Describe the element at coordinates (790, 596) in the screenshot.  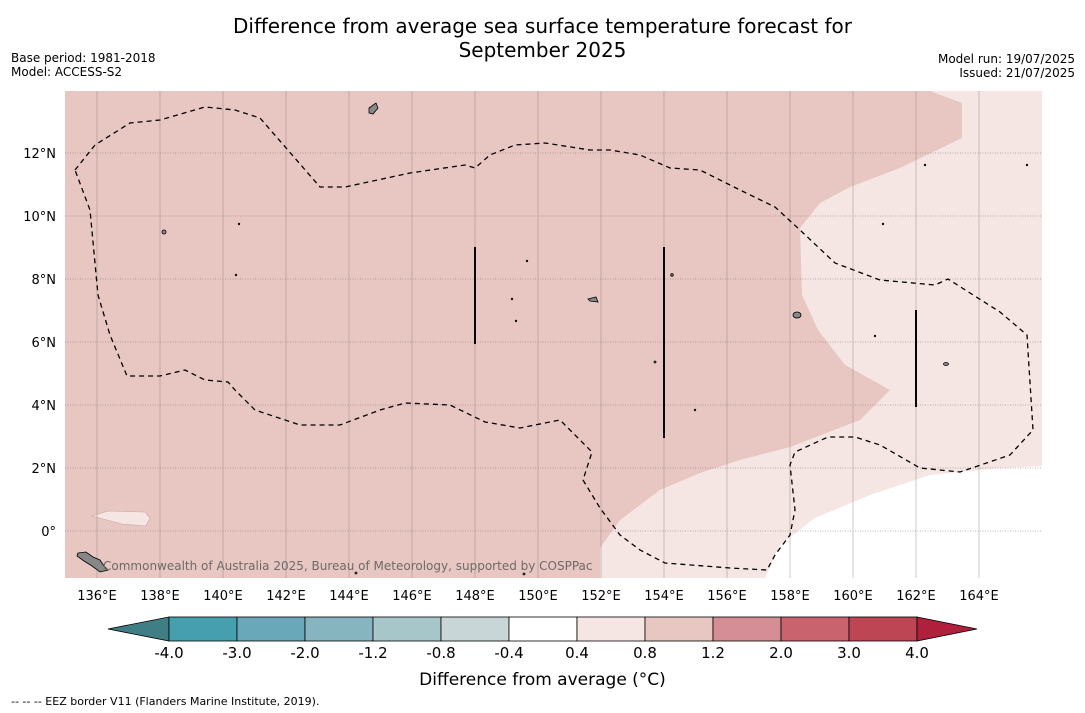
I see `lon-label: 158°E` at that location.